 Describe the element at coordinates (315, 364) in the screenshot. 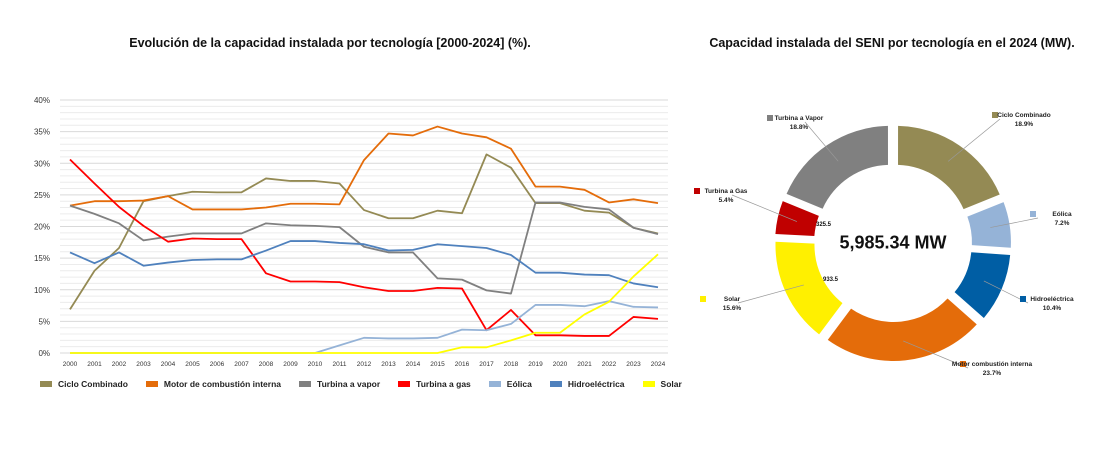

I see `x-tick-label: 2010` at that location.